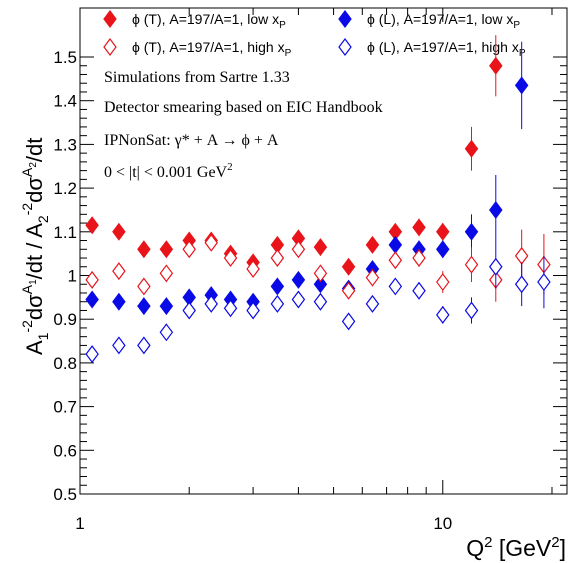 Image resolution: width=575 pixels, height=563 pixels. I want to click on x-tick-label: 10, so click(442, 523).